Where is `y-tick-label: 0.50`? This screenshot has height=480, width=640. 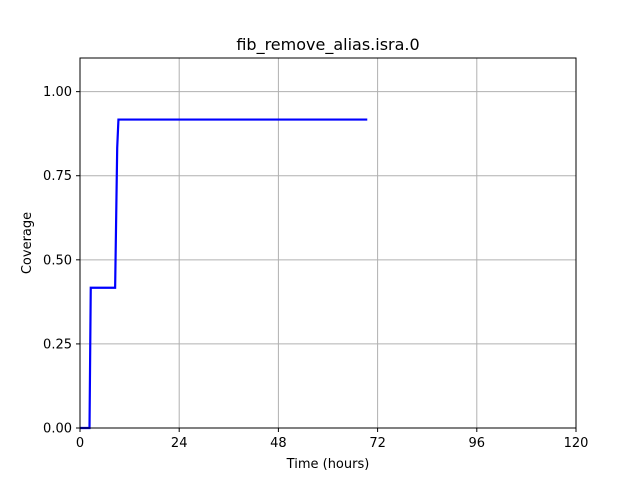 y-tick-label: 0.50 is located at coordinates (57, 260).